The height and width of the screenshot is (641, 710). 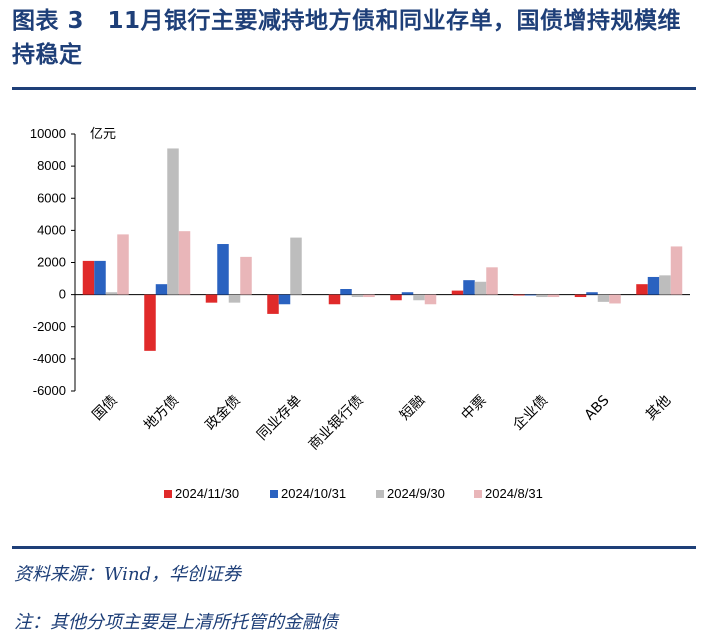 I want to click on footer-divider, so click(x=354, y=547).